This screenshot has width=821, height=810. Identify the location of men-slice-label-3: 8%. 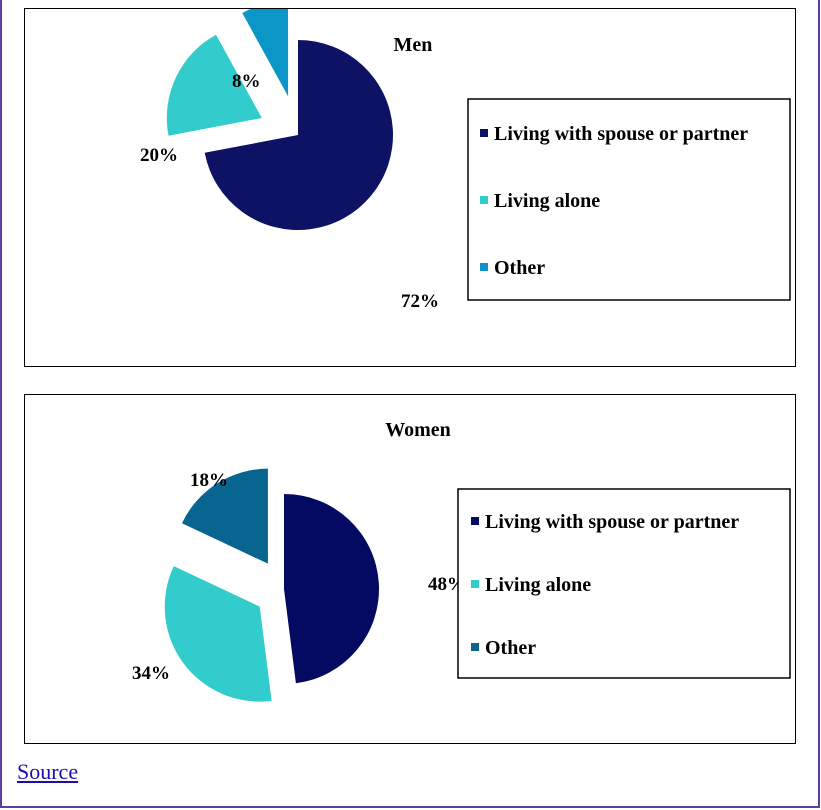
(246, 81).